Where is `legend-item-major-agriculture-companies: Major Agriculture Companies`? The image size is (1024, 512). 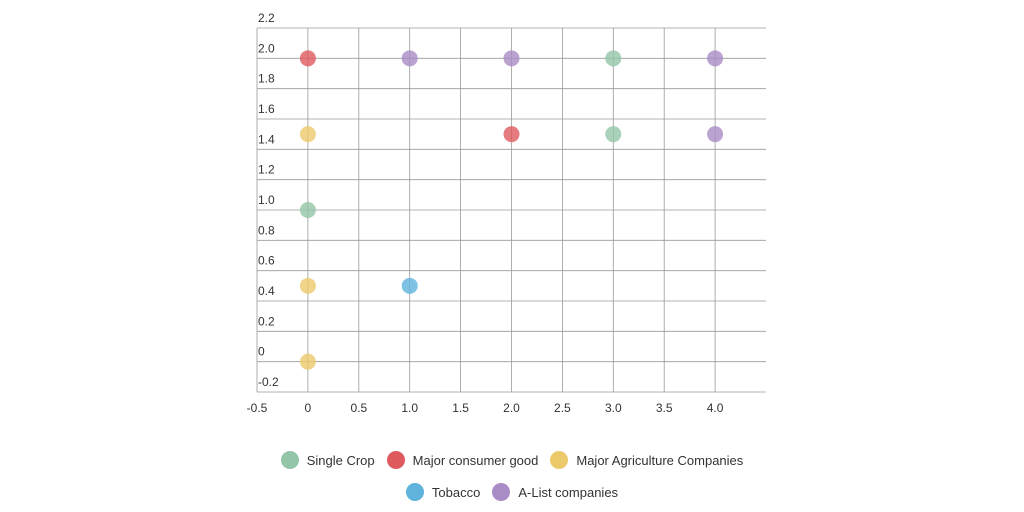
legend-item-major-agriculture-companies: Major Agriculture Companies is located at coordinates (646, 460).